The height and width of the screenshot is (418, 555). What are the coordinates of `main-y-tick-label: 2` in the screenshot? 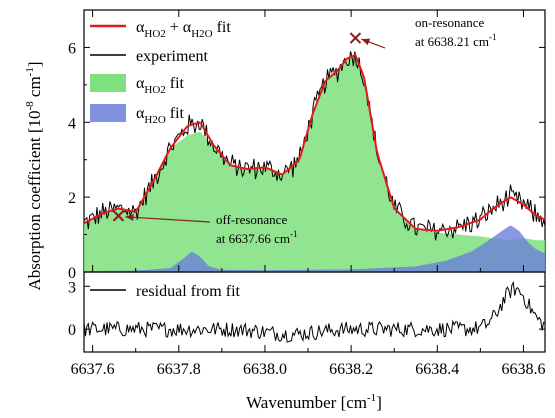 It's located at (72, 198).